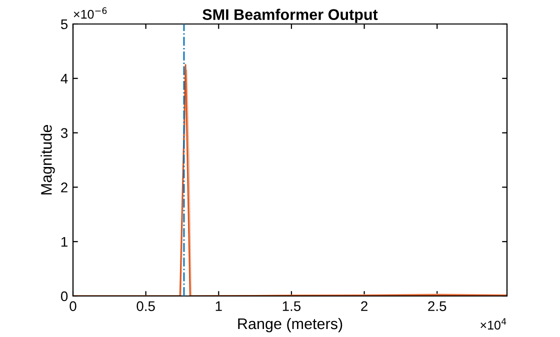 The height and width of the screenshot is (337, 560). What do you see at coordinates (437, 306) in the screenshot?
I see `x-tick-label: 2.5` at bounding box center [437, 306].